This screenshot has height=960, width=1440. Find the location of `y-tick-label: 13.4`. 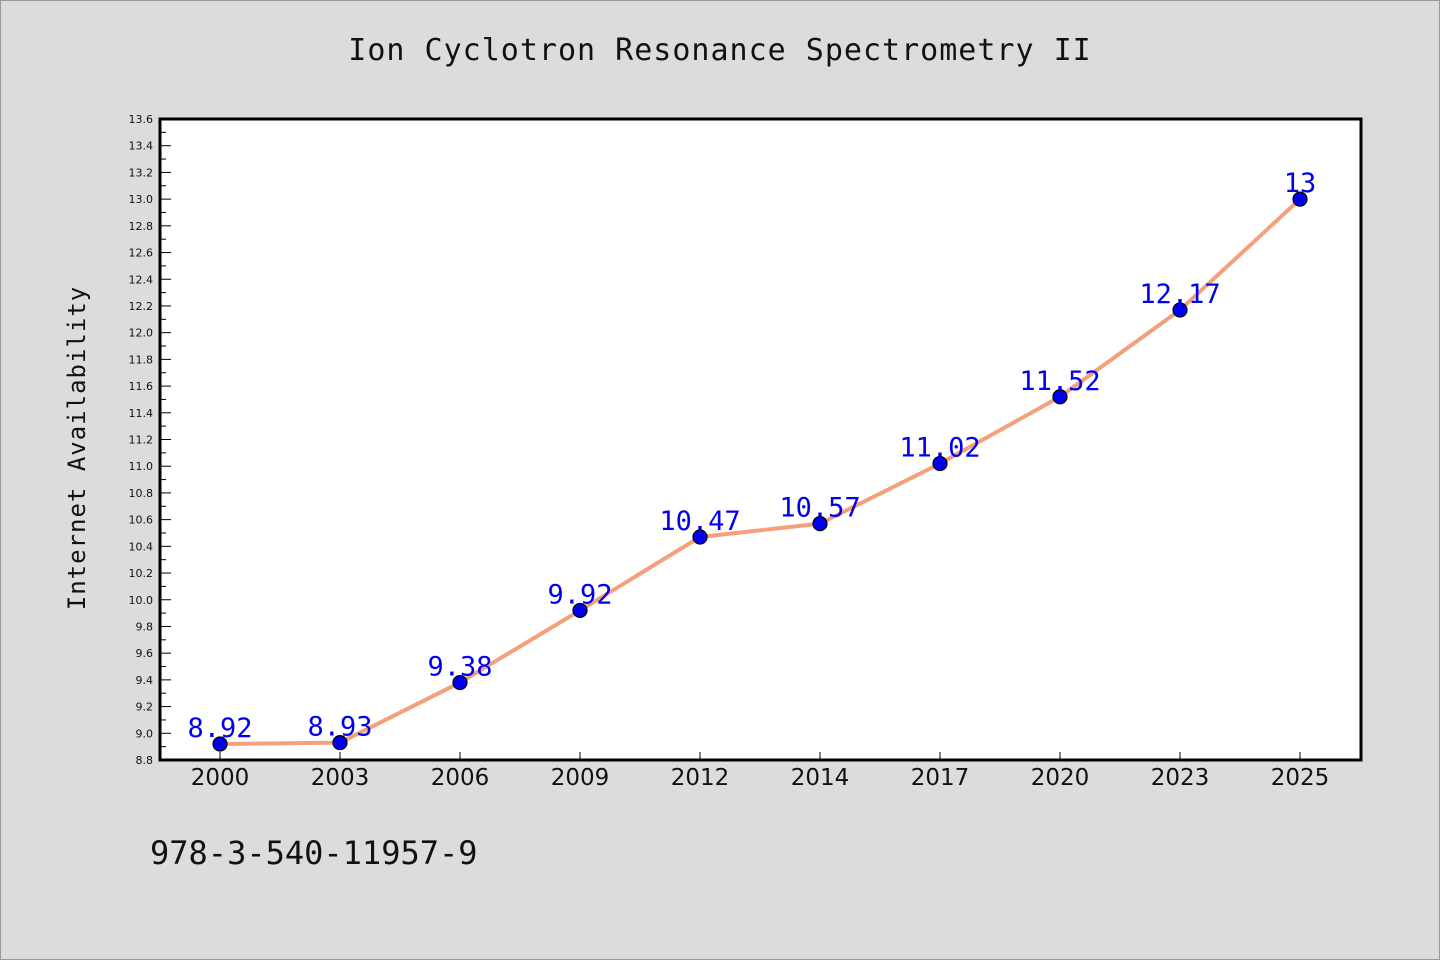

y-tick-label: 13.4 is located at coordinates (141, 146).